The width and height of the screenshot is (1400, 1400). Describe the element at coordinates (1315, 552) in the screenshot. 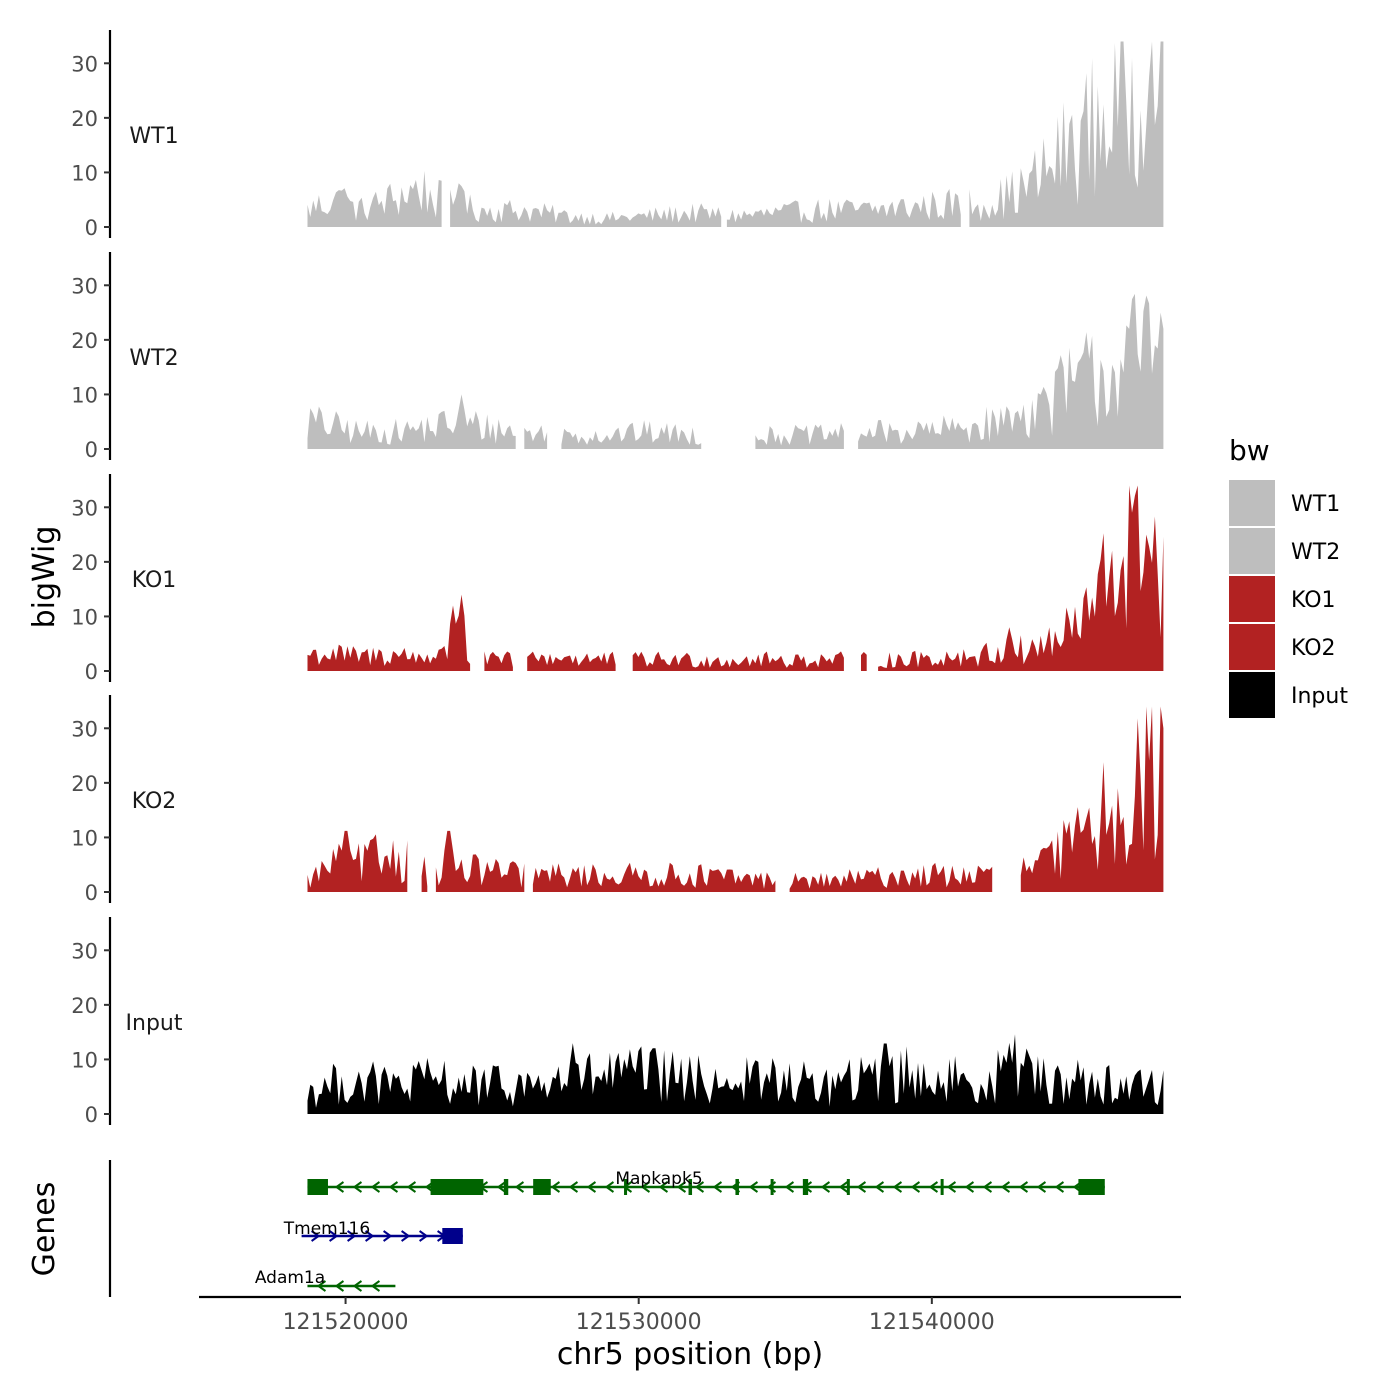

I see `legend-label-wt2: WT2` at that location.